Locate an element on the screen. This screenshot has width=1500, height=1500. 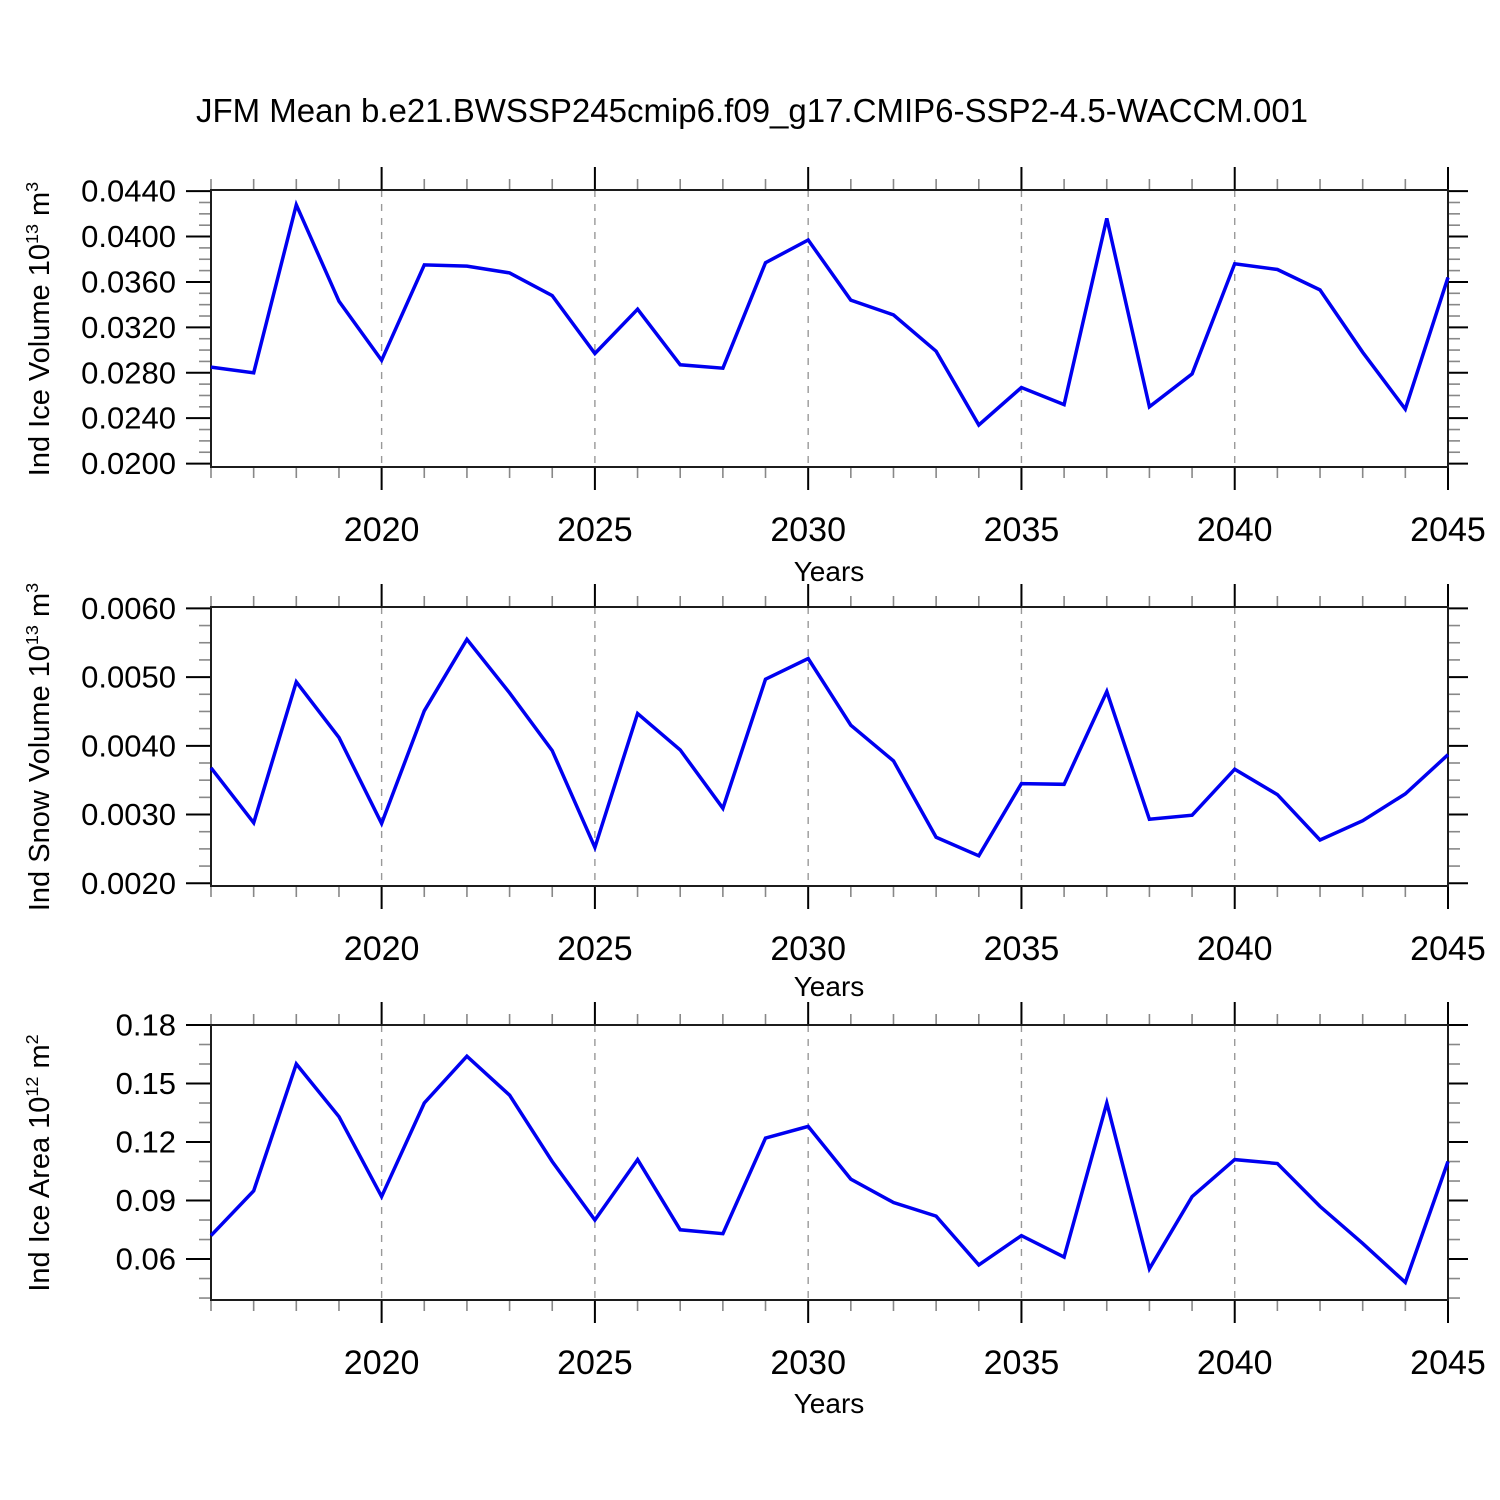
y-tick-label: 0.0020 is located at coordinates (128, 883).